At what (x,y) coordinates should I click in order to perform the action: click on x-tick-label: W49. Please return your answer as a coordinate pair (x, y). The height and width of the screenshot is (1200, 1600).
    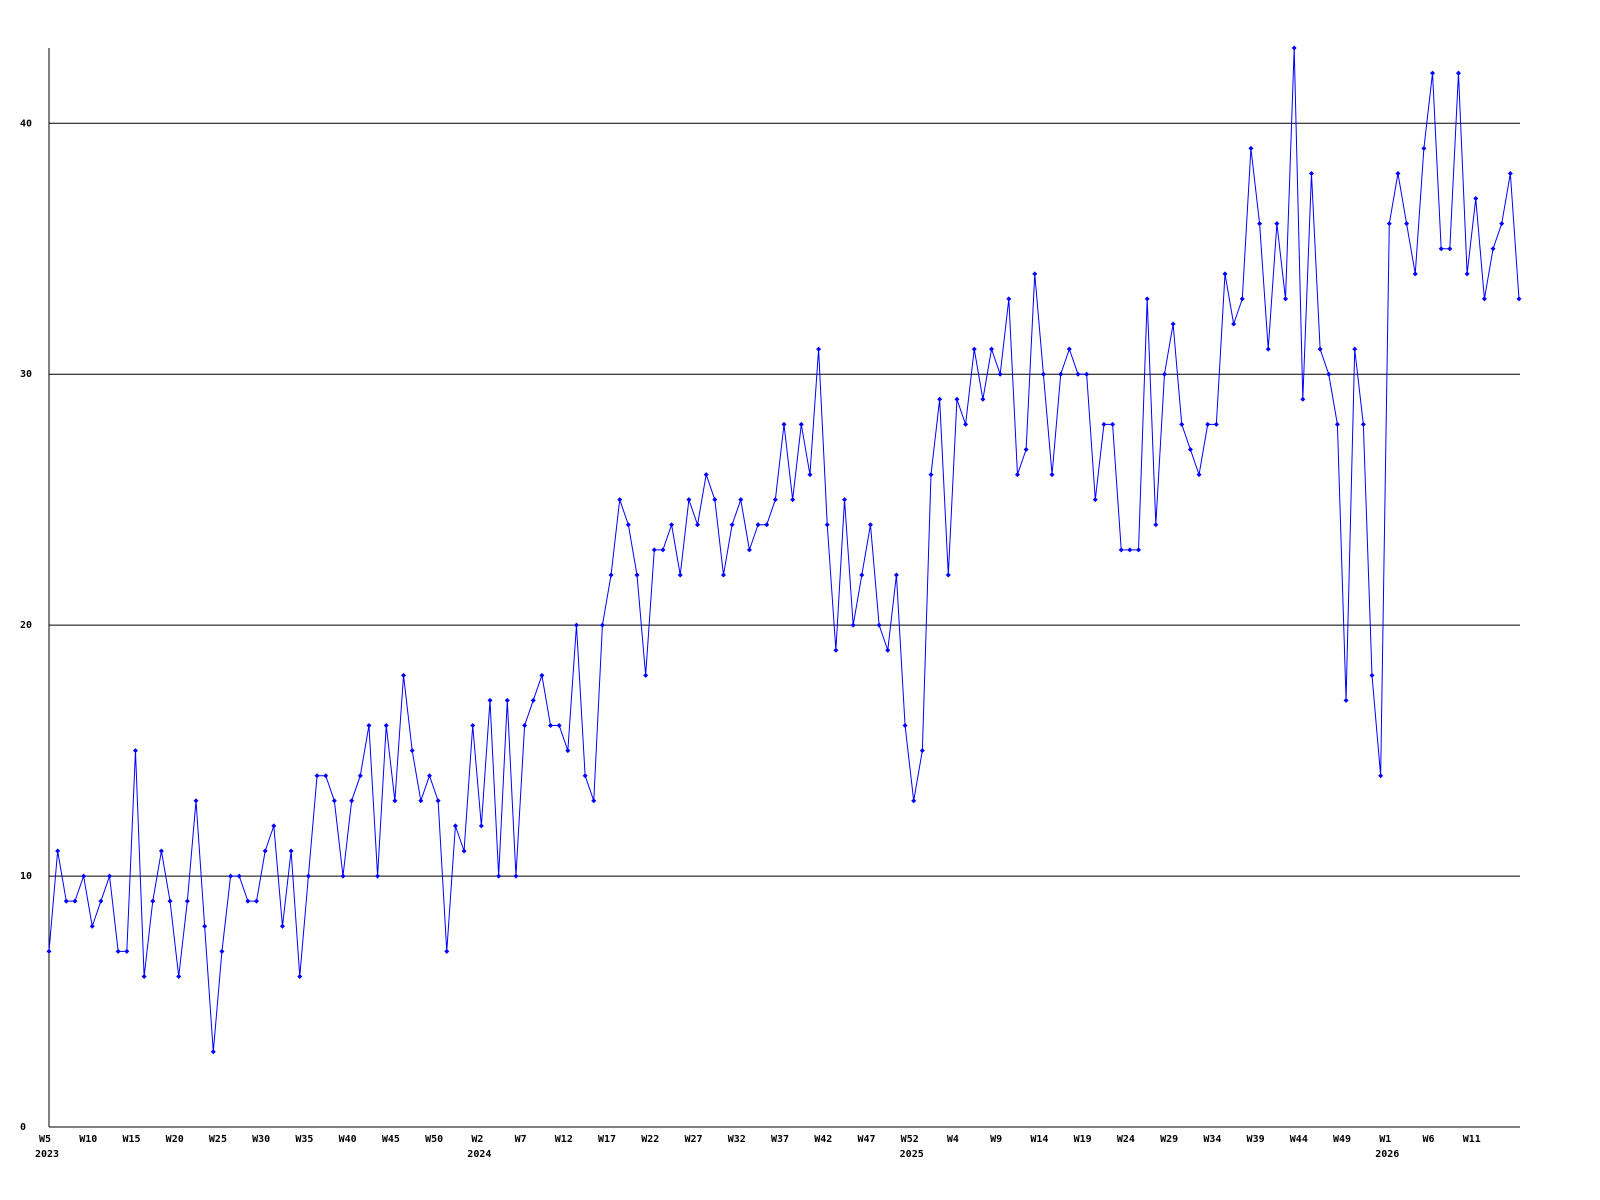
    Looking at the image, I should click on (1342, 1139).